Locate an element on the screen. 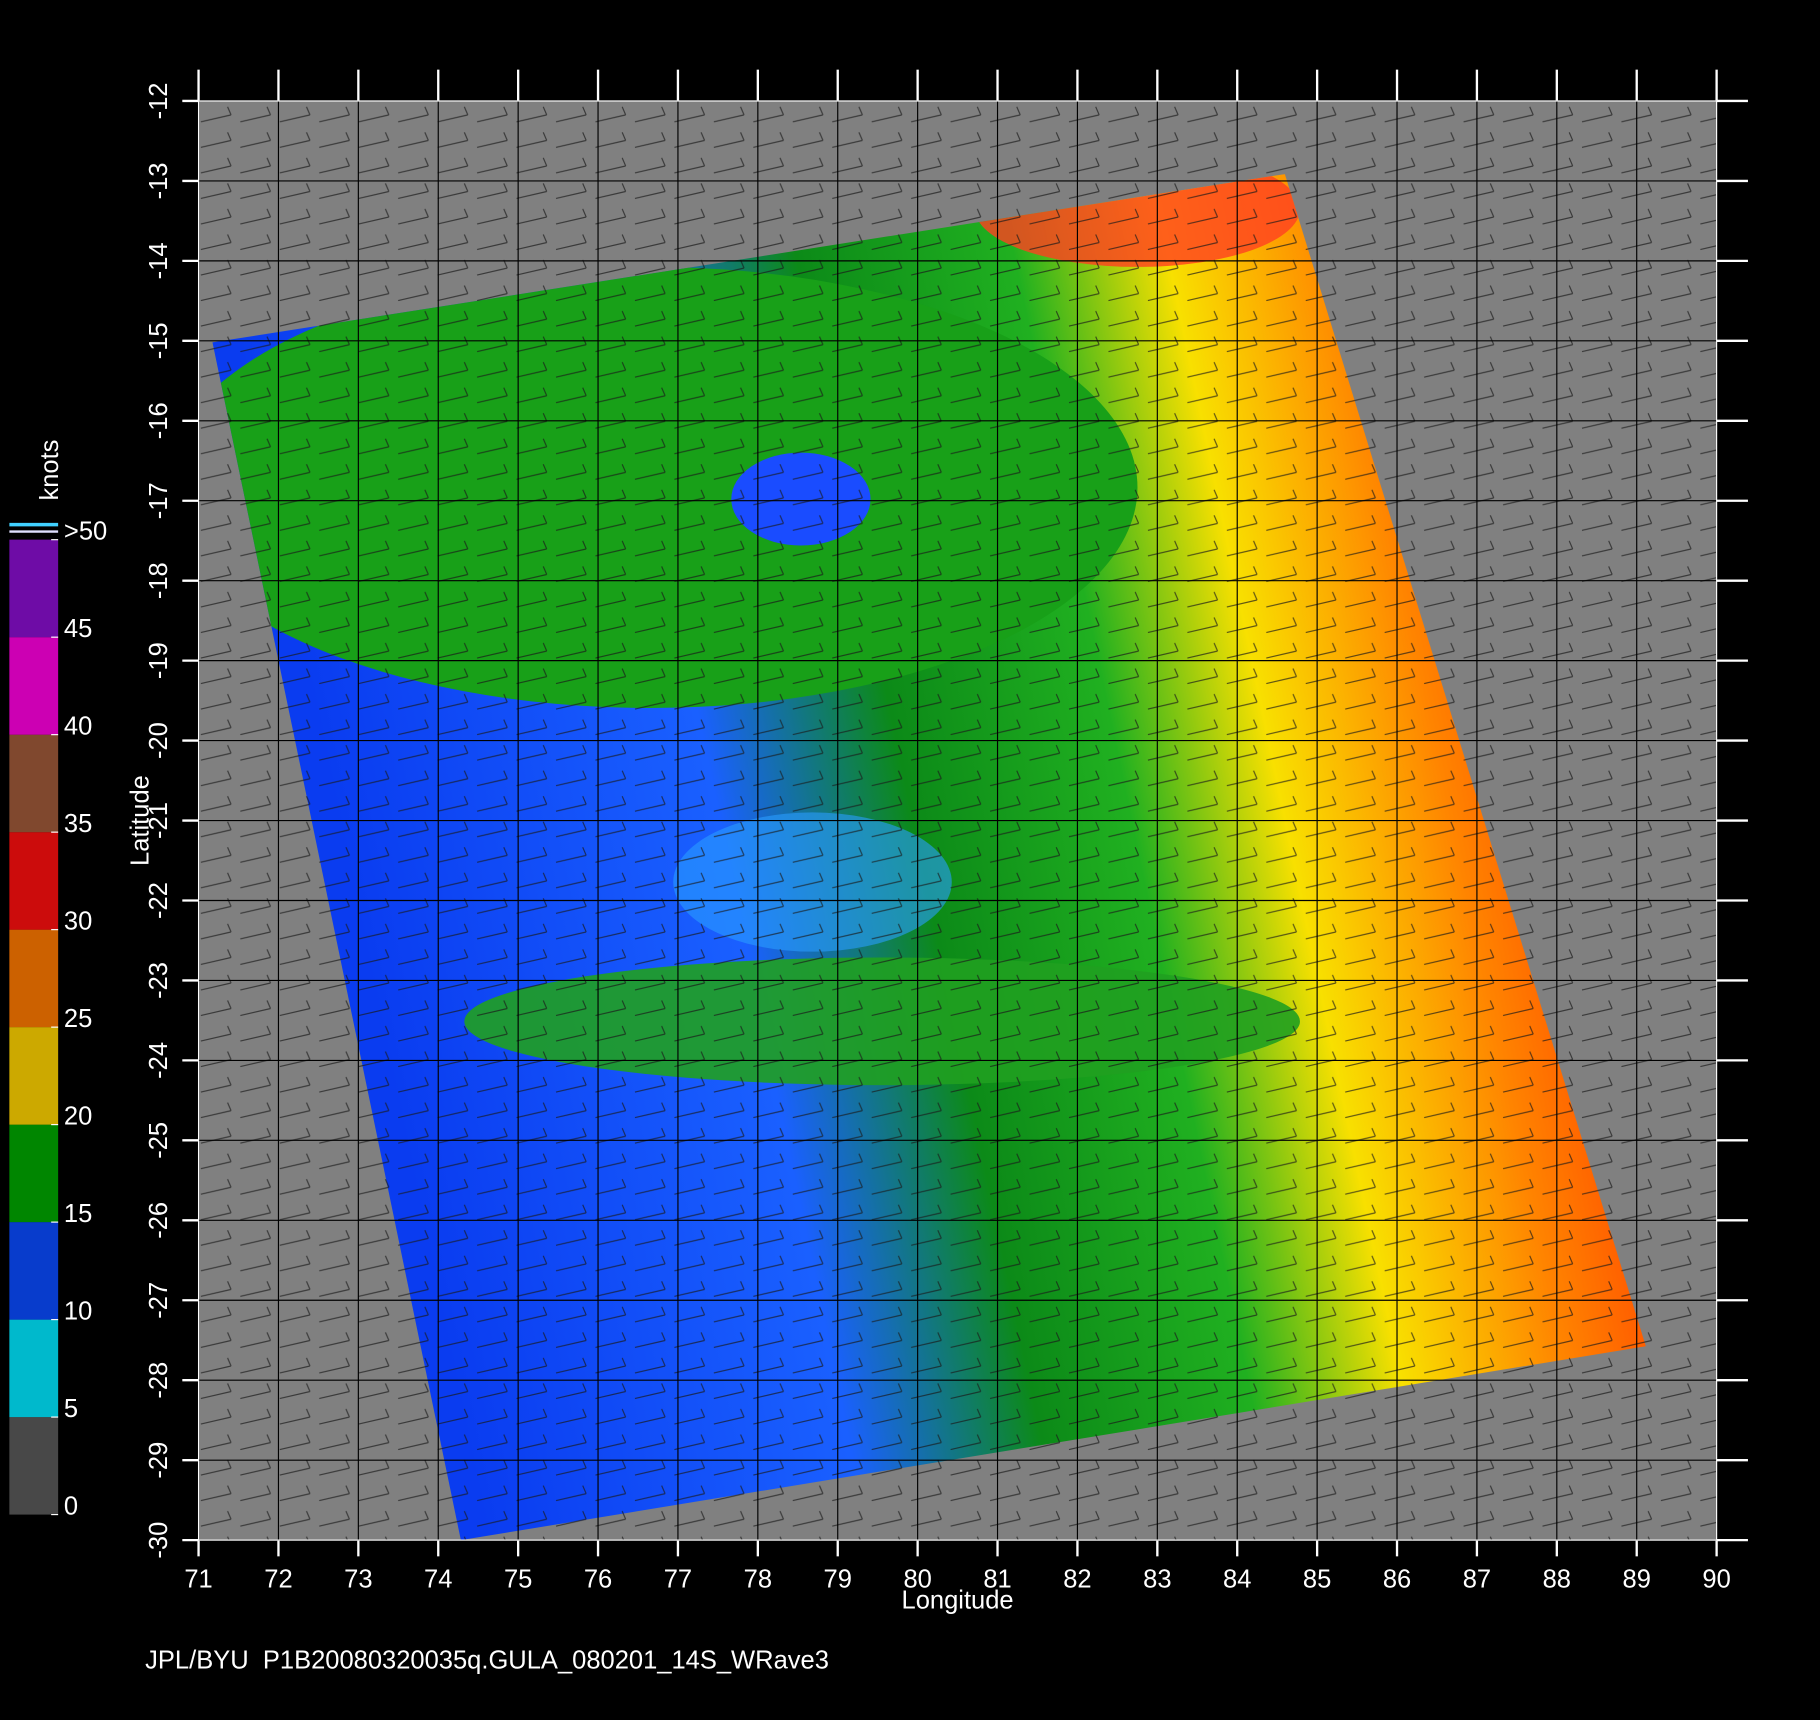  x-tick-label: 82 is located at coordinates (1077, 1579).